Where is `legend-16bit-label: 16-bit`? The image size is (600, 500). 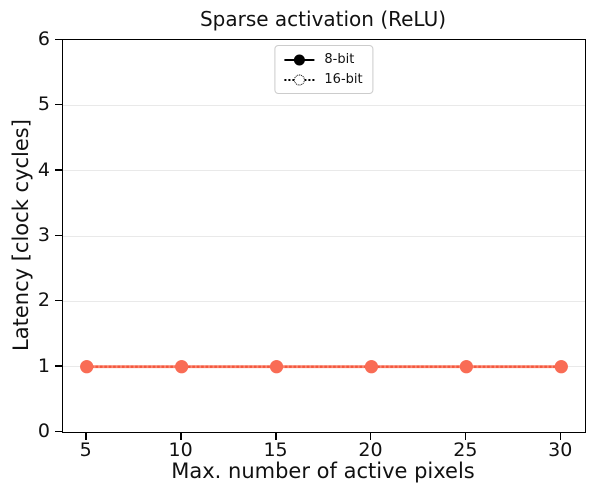
legend-16bit-label: 16-bit is located at coordinates (343, 79).